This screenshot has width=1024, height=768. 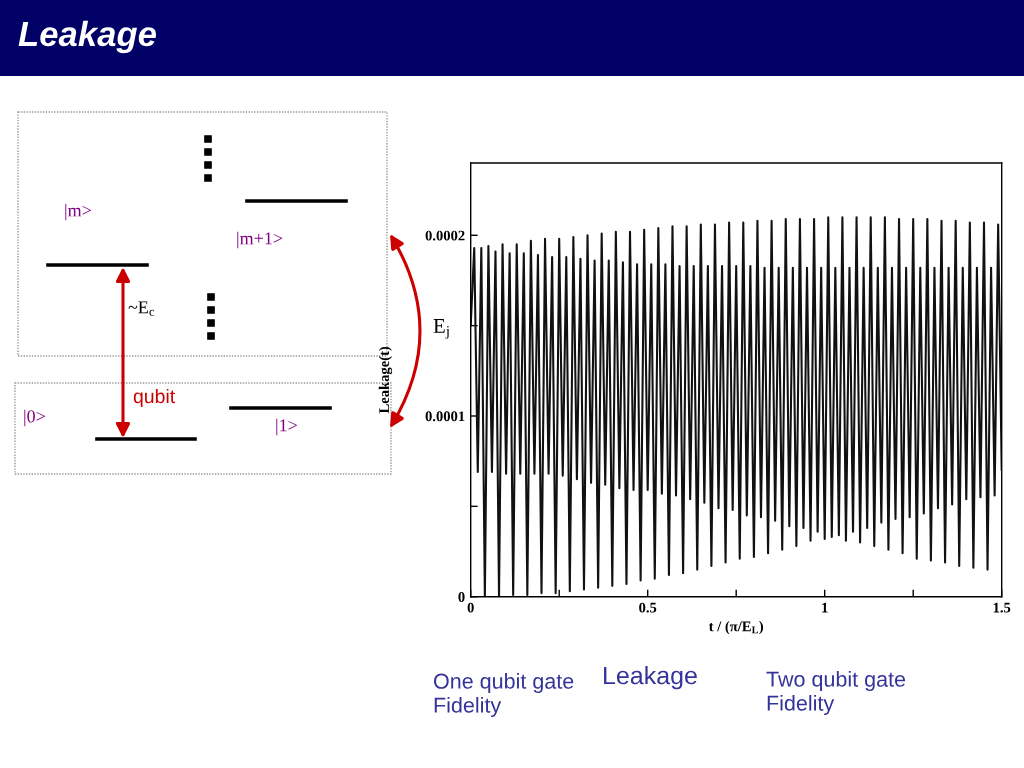 What do you see at coordinates (441, 329) in the screenshot?
I see `text: E$_{j}$` at bounding box center [441, 329].